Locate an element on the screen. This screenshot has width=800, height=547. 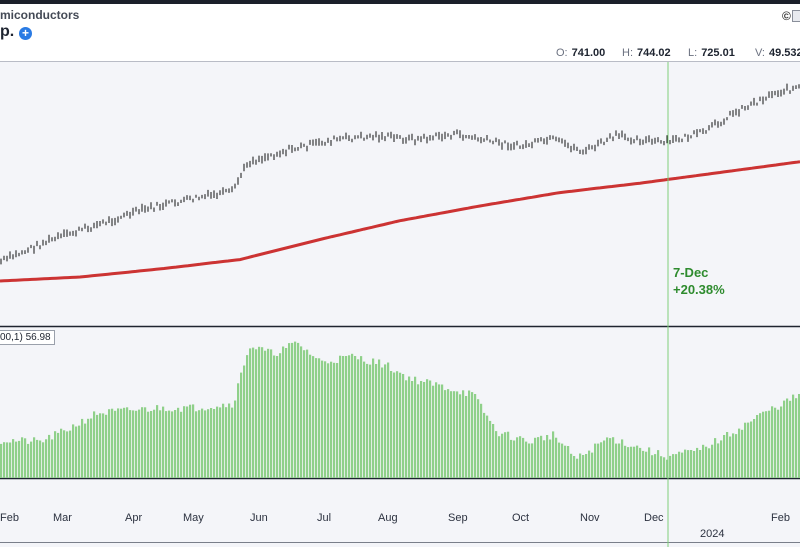
month-tick-label: Oct is located at coordinates (521, 518).